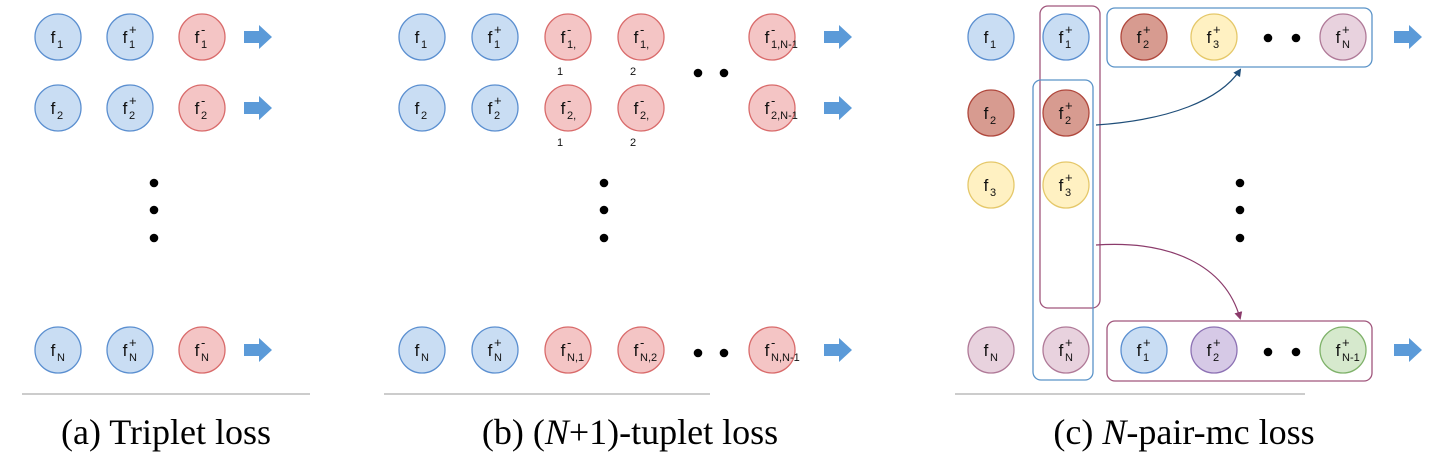  I want to click on panel-a-node-r2-c2: f N -, so click(202, 350).